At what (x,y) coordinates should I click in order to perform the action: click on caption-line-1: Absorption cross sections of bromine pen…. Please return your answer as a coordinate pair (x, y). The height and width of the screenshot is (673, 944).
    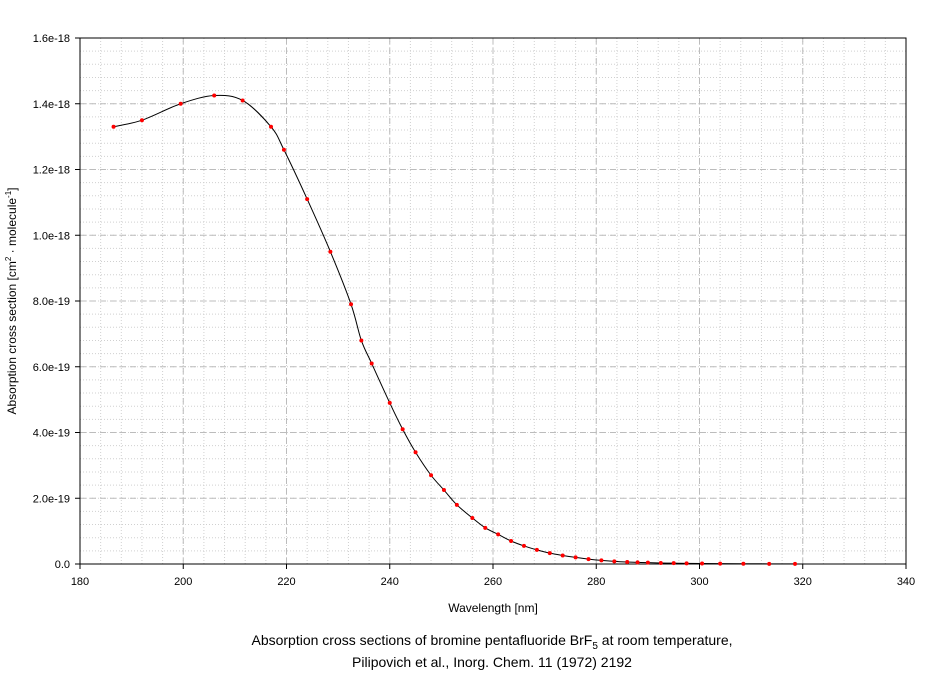
    Looking at the image, I should click on (491, 642).